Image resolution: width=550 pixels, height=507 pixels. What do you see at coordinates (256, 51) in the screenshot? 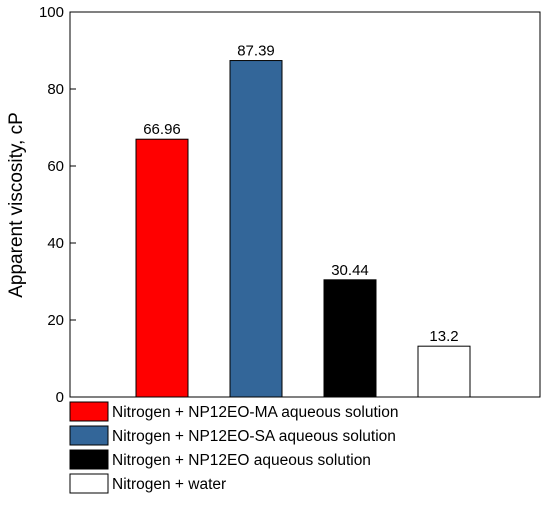
I see `data-label: 87.39` at bounding box center [256, 51].